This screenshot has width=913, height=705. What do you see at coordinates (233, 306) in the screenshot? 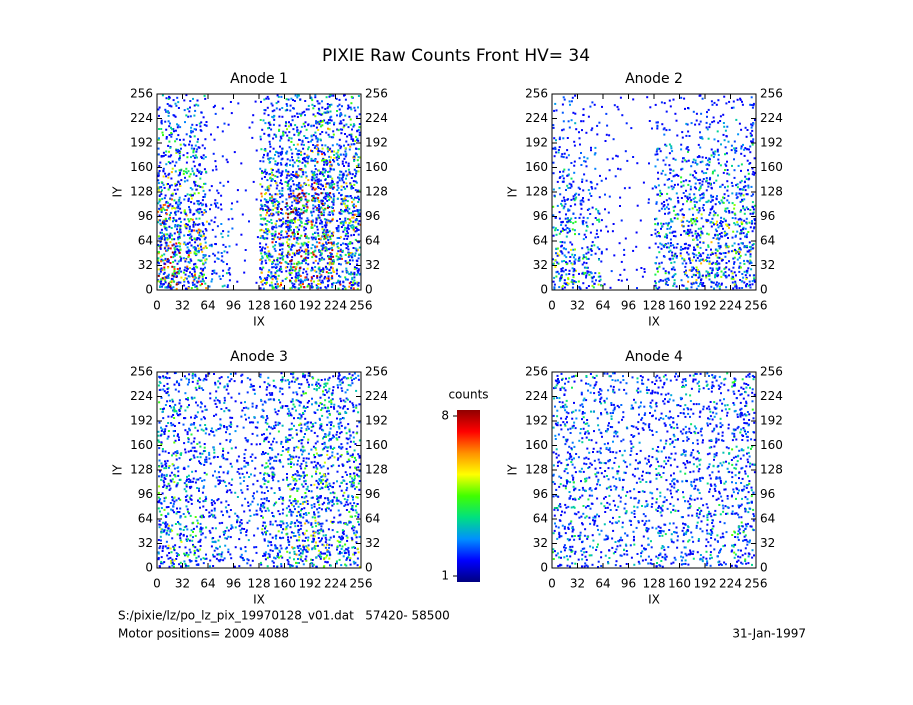
I see `x-tick-label: 96` at bounding box center [233, 306].